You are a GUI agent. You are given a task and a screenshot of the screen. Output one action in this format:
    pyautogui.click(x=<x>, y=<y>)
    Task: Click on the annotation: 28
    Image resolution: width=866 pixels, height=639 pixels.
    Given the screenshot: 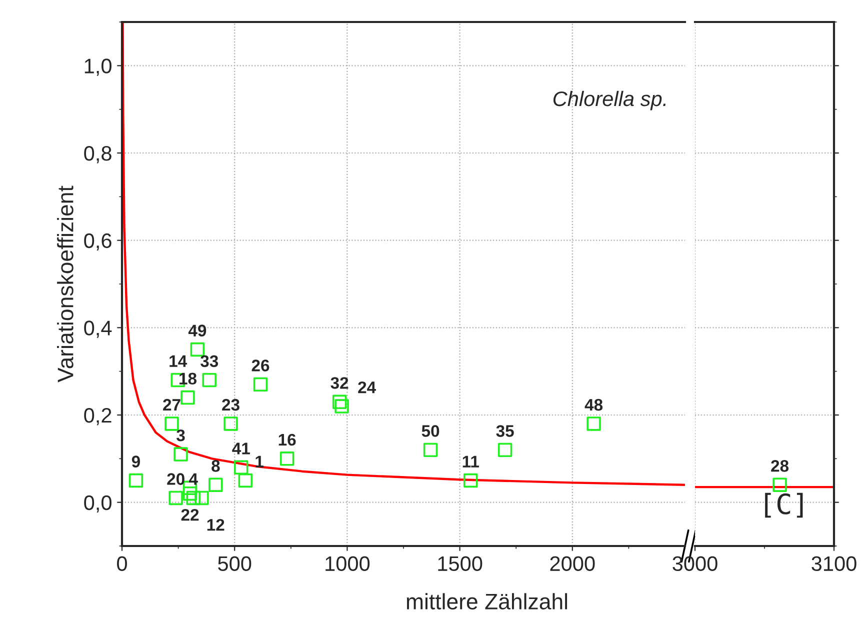 What is the action you would take?
    pyautogui.click(x=780, y=466)
    